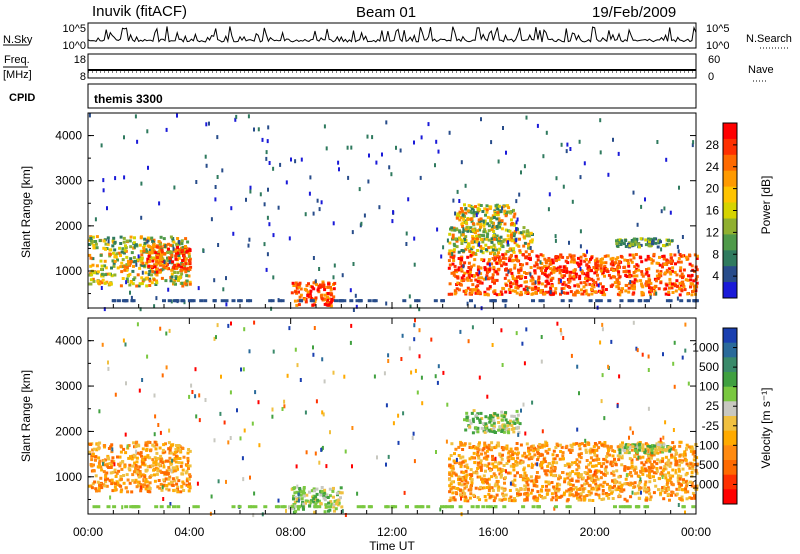 This screenshot has width=800, height=554. What do you see at coordinates (730, 242) in the screenshot?
I see `colorbar-segment` at bounding box center [730, 242].